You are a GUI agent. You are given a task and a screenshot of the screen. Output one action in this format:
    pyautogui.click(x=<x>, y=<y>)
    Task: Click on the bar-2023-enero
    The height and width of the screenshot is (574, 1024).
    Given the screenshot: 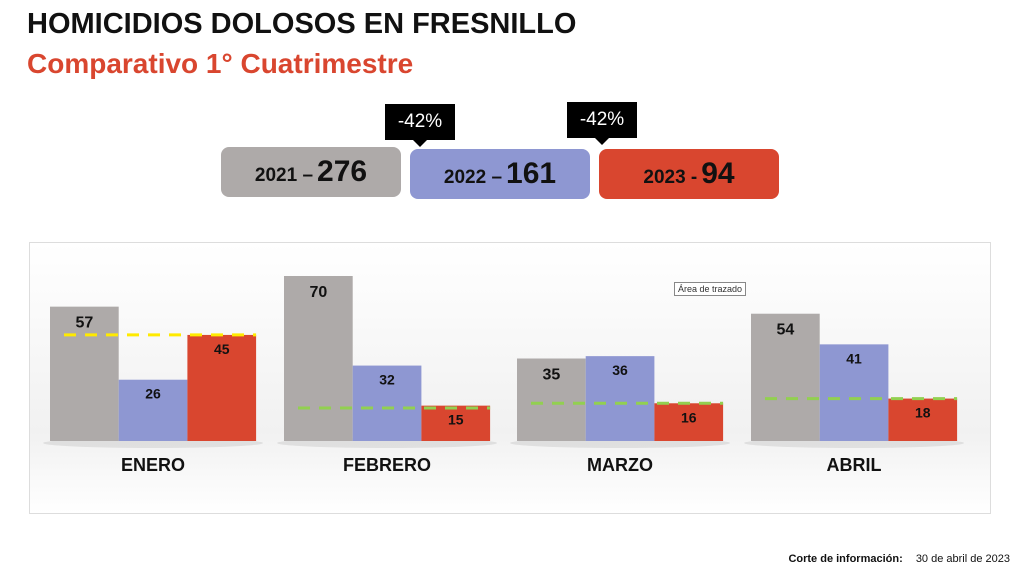 What is the action you would take?
    pyautogui.click(x=222, y=387)
    